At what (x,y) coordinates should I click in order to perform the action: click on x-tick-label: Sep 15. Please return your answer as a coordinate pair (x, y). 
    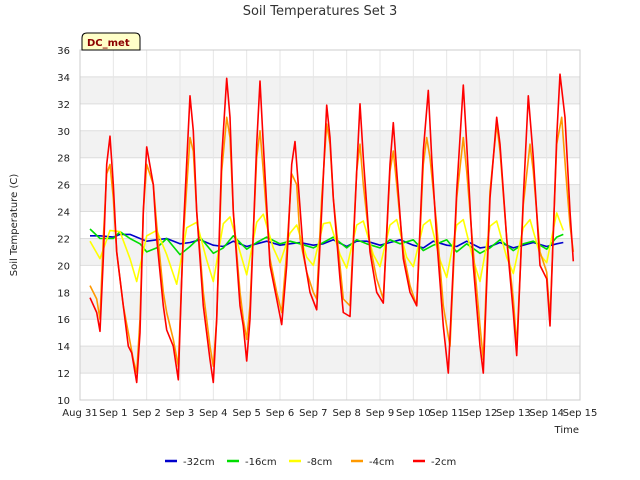
    Looking at the image, I should click on (580, 413).